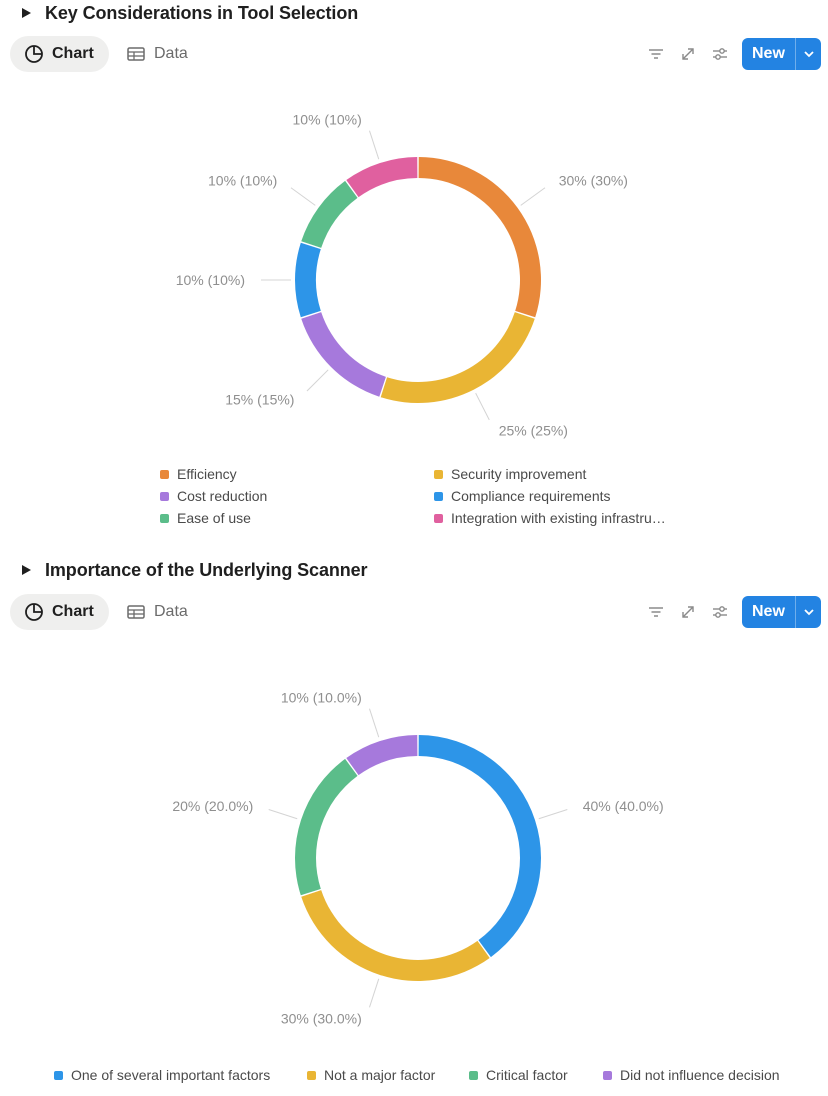 The image size is (828, 1096). What do you see at coordinates (207, 474) in the screenshot?
I see `legend-label: Efficiency` at bounding box center [207, 474].